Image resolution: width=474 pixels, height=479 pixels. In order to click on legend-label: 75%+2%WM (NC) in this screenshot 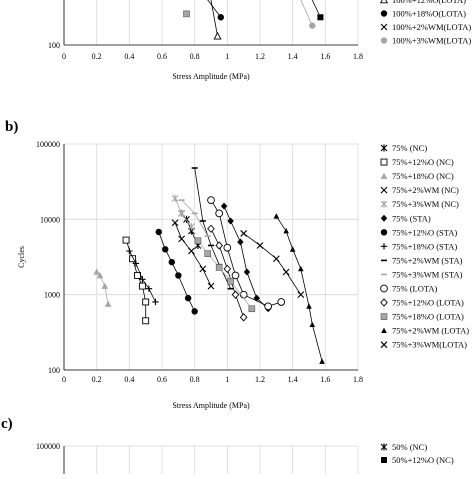, I will do `click(425, 190)`.